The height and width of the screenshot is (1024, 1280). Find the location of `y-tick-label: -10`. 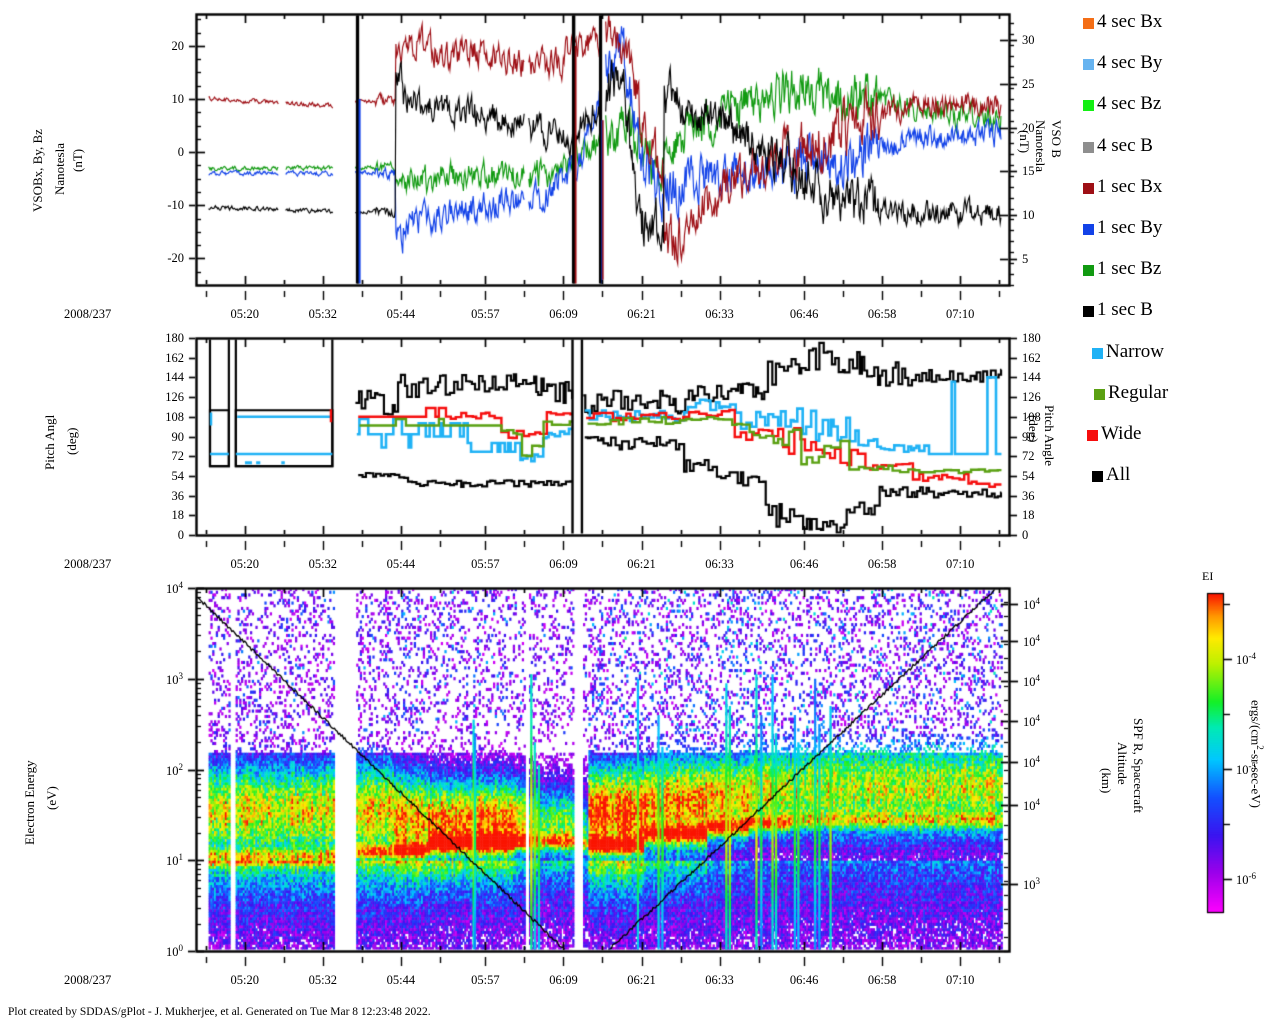

y-tick-label: -10 is located at coordinates (175, 204).